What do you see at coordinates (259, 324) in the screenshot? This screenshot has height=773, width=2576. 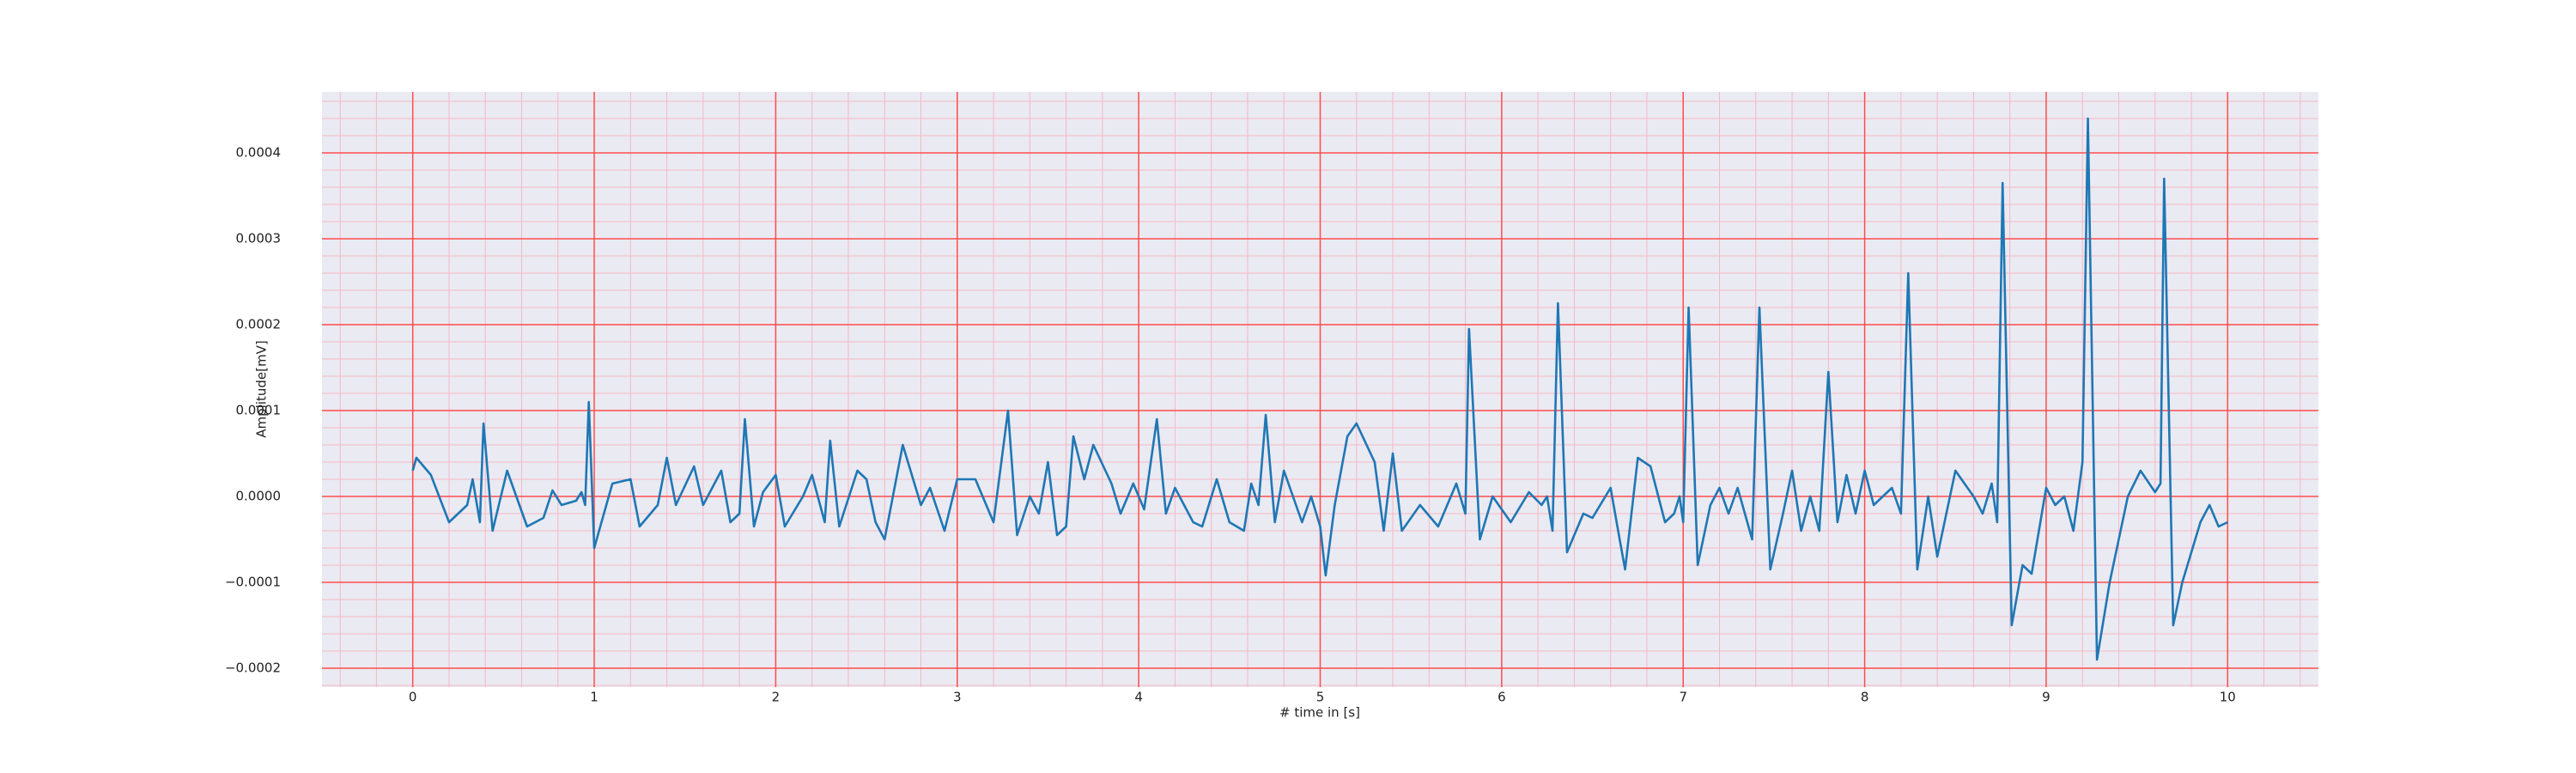 I see `y-tick-label: 0.0002` at bounding box center [259, 324].